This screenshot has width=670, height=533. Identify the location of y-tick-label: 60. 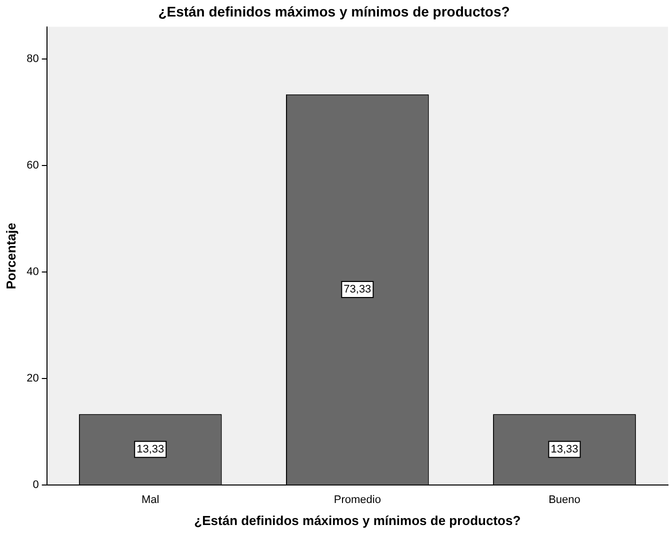
(32, 165).